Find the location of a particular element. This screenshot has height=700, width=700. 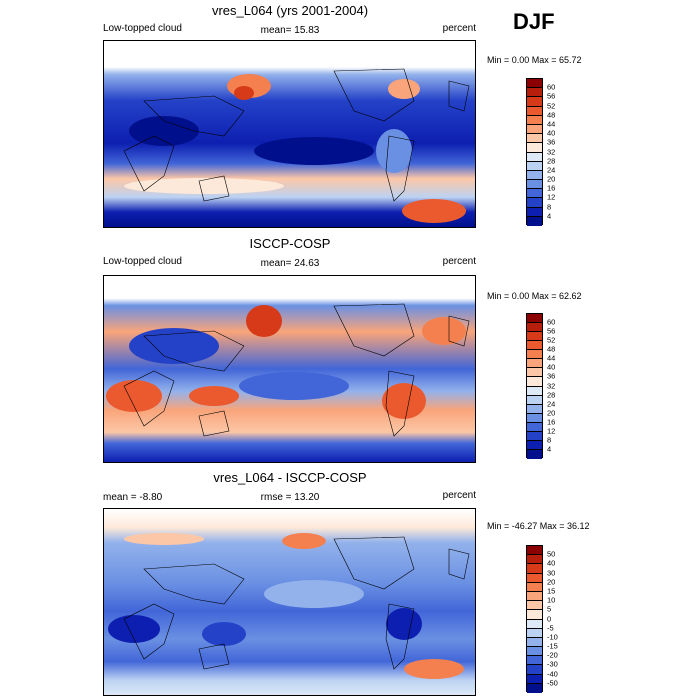

panel-title: vres_L064 - ISCCP-COSP is located at coordinates (290, 477).